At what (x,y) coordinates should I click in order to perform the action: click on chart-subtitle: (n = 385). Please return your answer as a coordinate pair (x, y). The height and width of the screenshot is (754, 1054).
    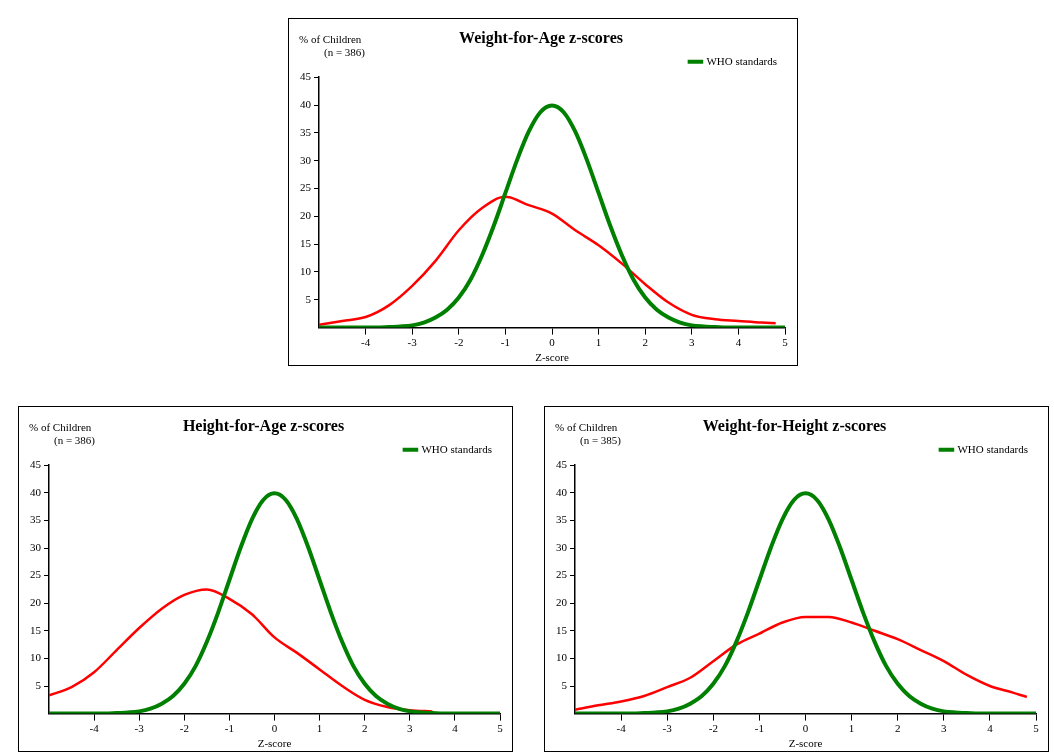
    Looking at the image, I should click on (601, 441).